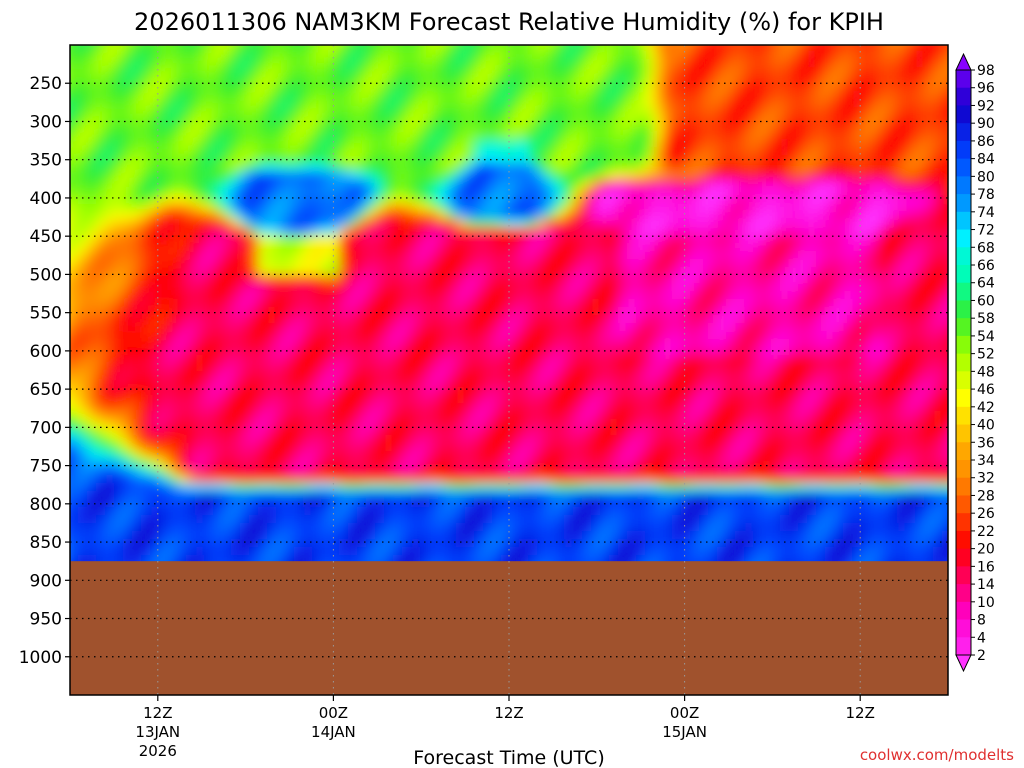  What do you see at coordinates (986, 461) in the screenshot?
I see `colorbar-label-34: 34` at bounding box center [986, 461].